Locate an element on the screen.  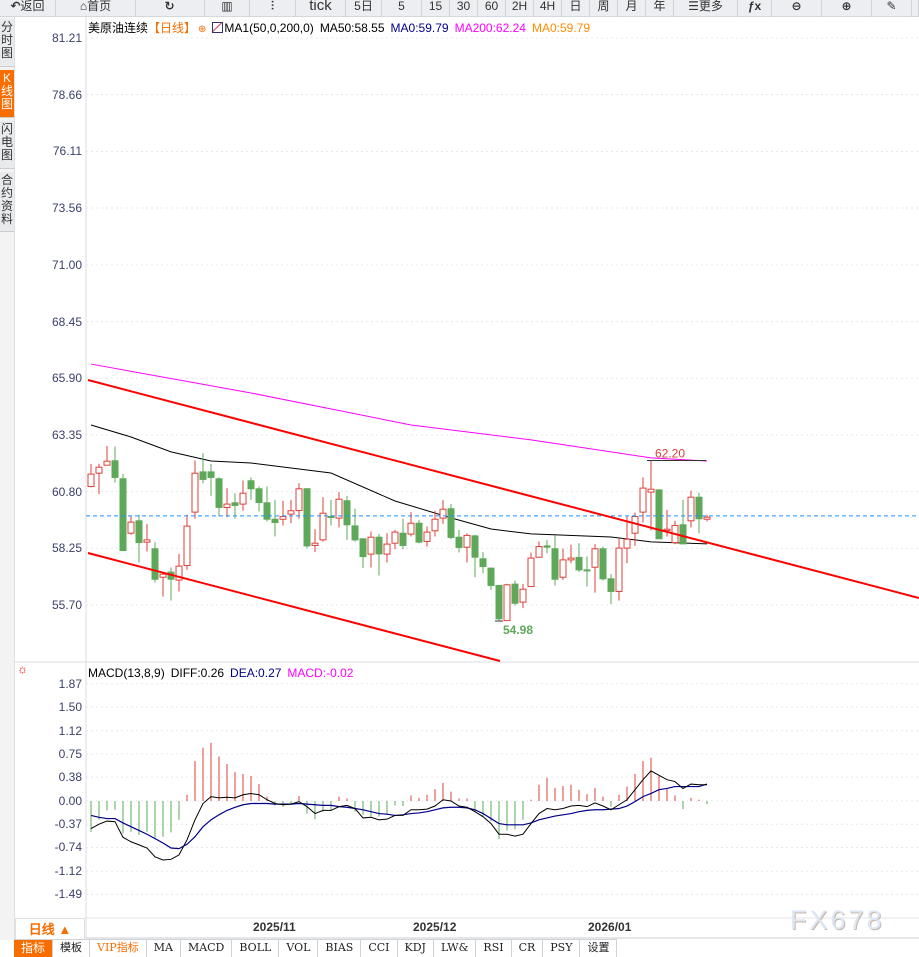
toolbar-candlestick-button: ⫶ is located at coordinates (273, 8).